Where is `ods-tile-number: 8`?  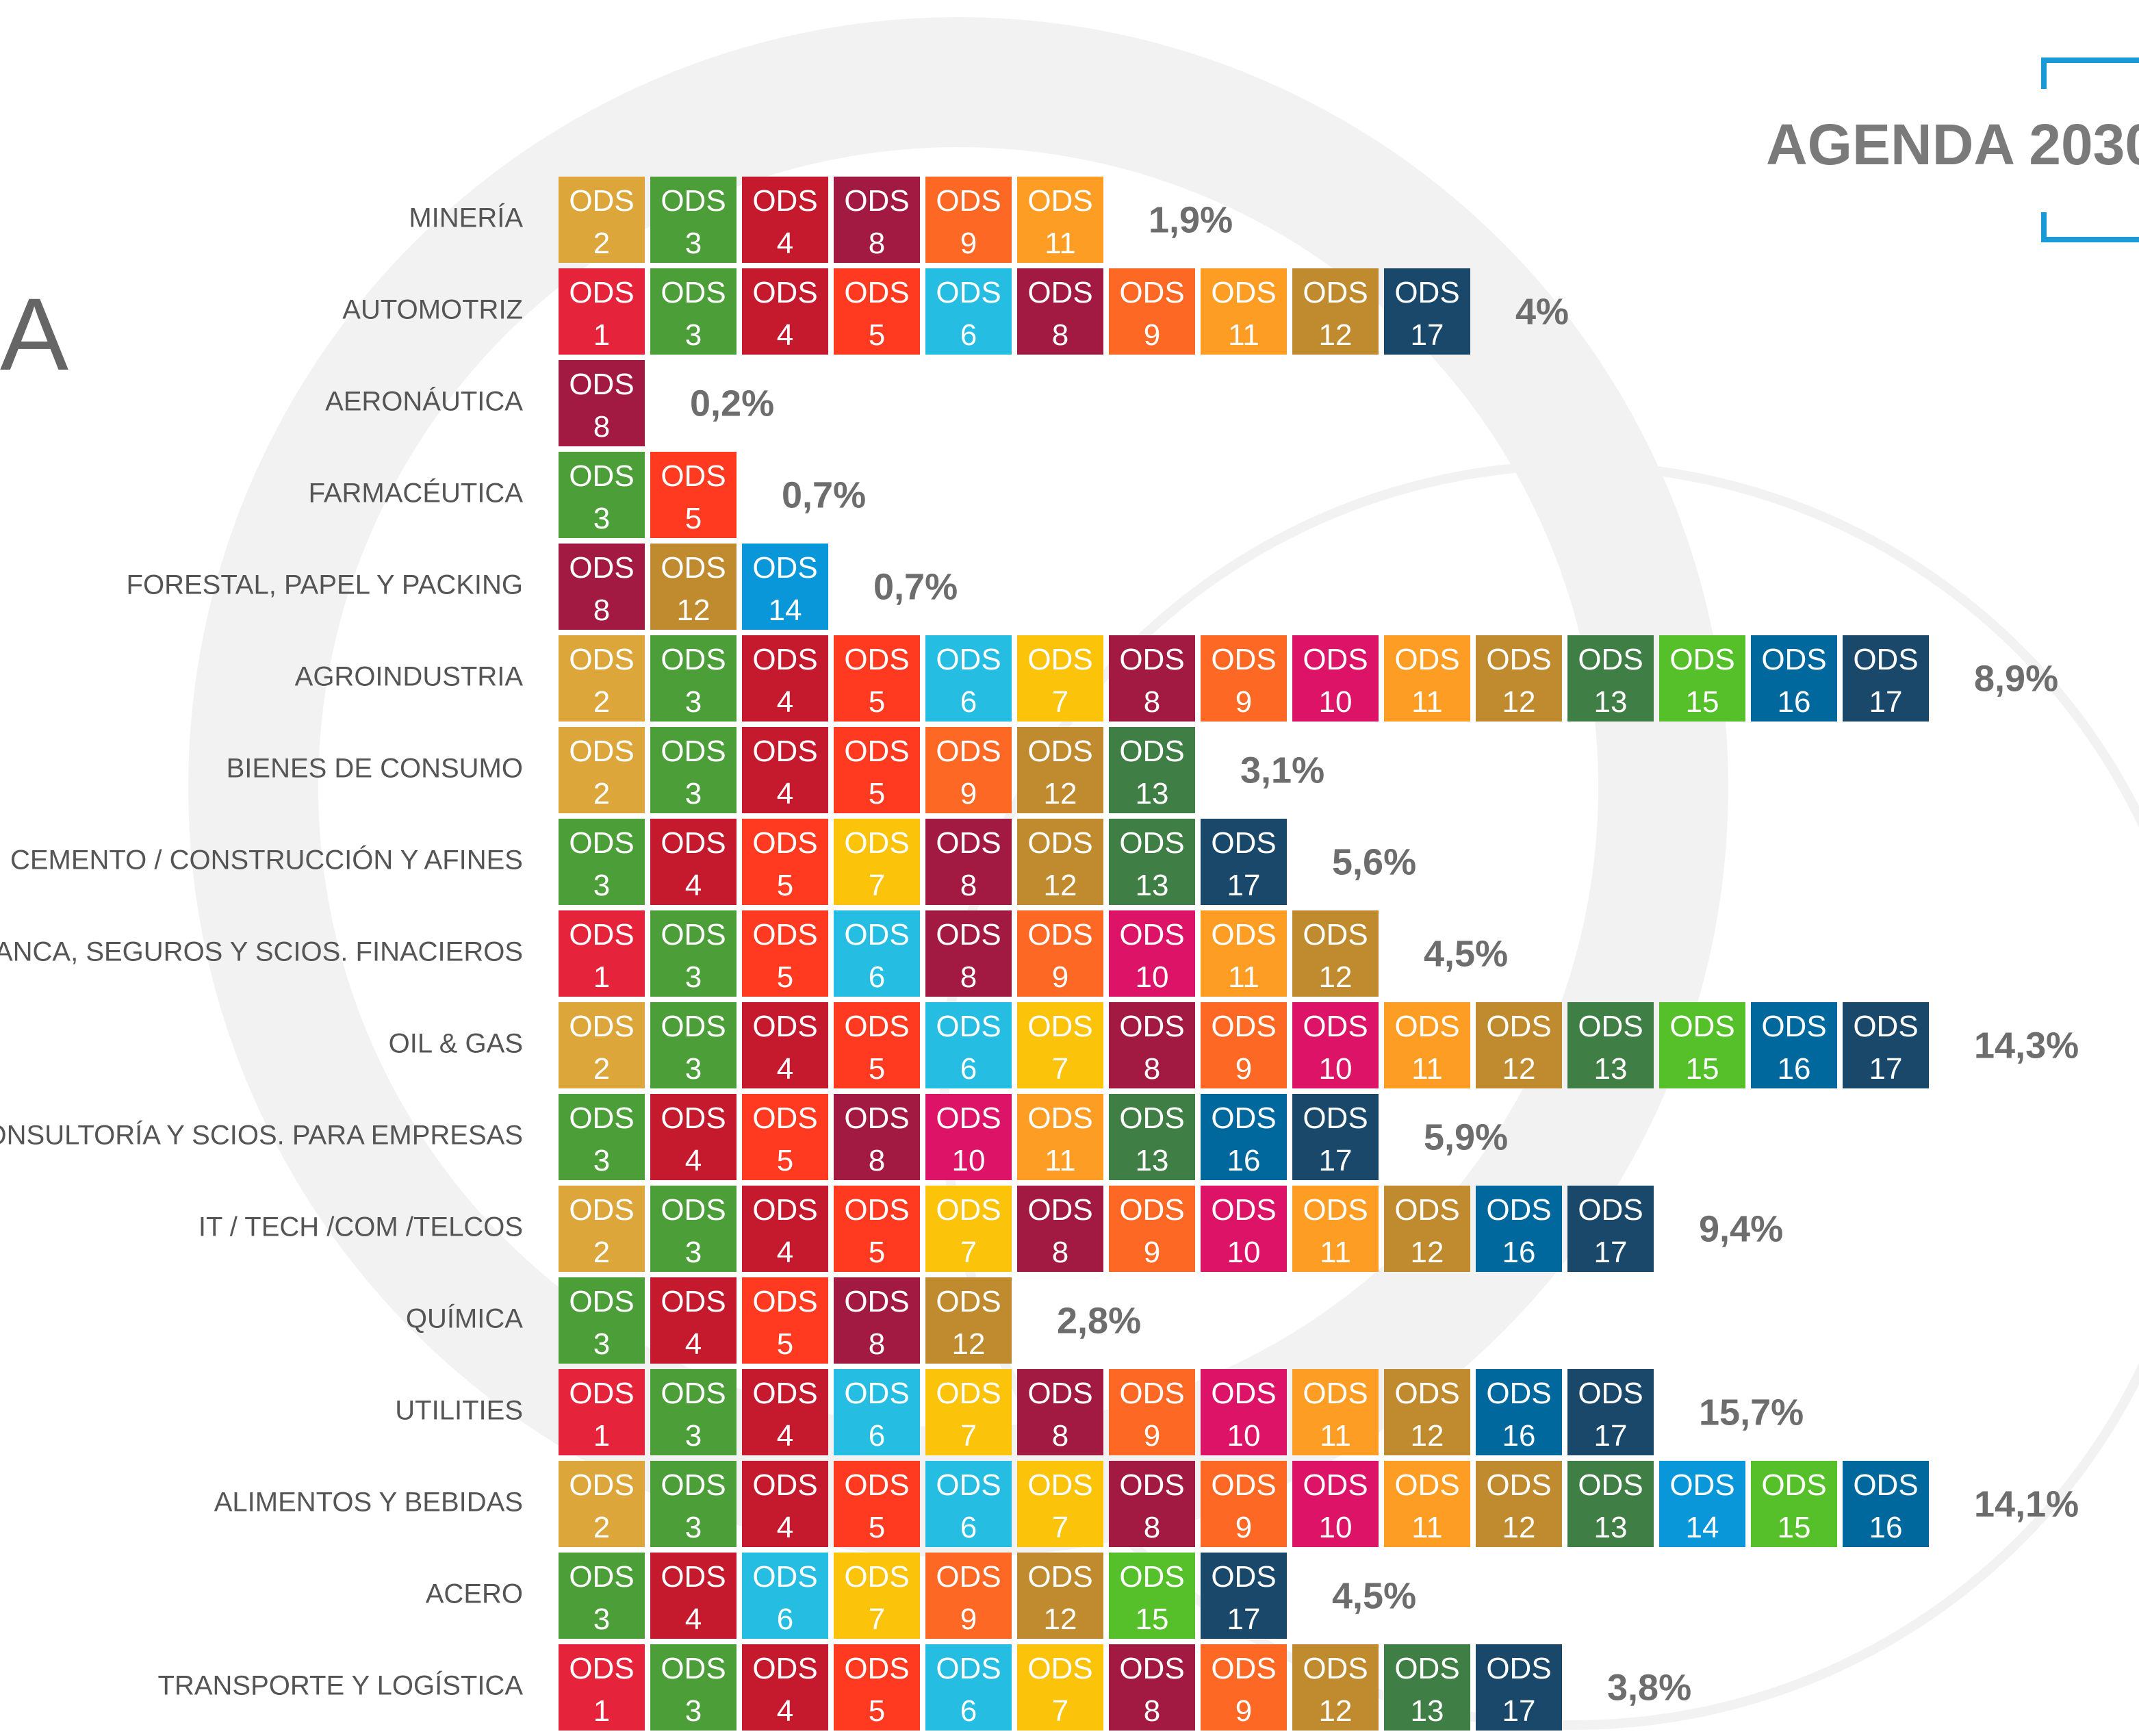
ods-tile-number: 8 is located at coordinates (877, 243).